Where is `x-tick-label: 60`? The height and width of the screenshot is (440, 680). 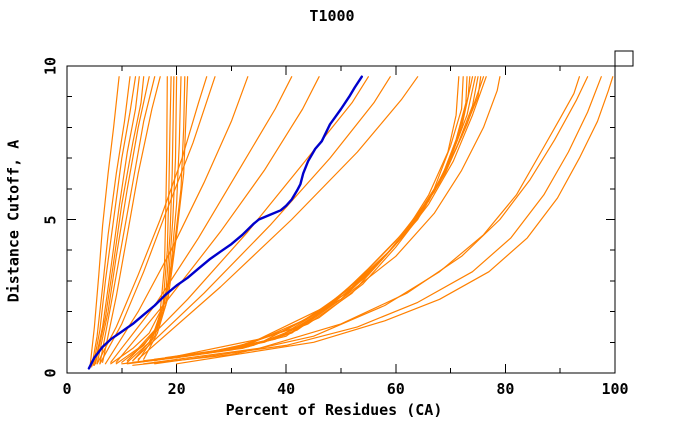 x-tick-label: 60 is located at coordinates (395, 389).